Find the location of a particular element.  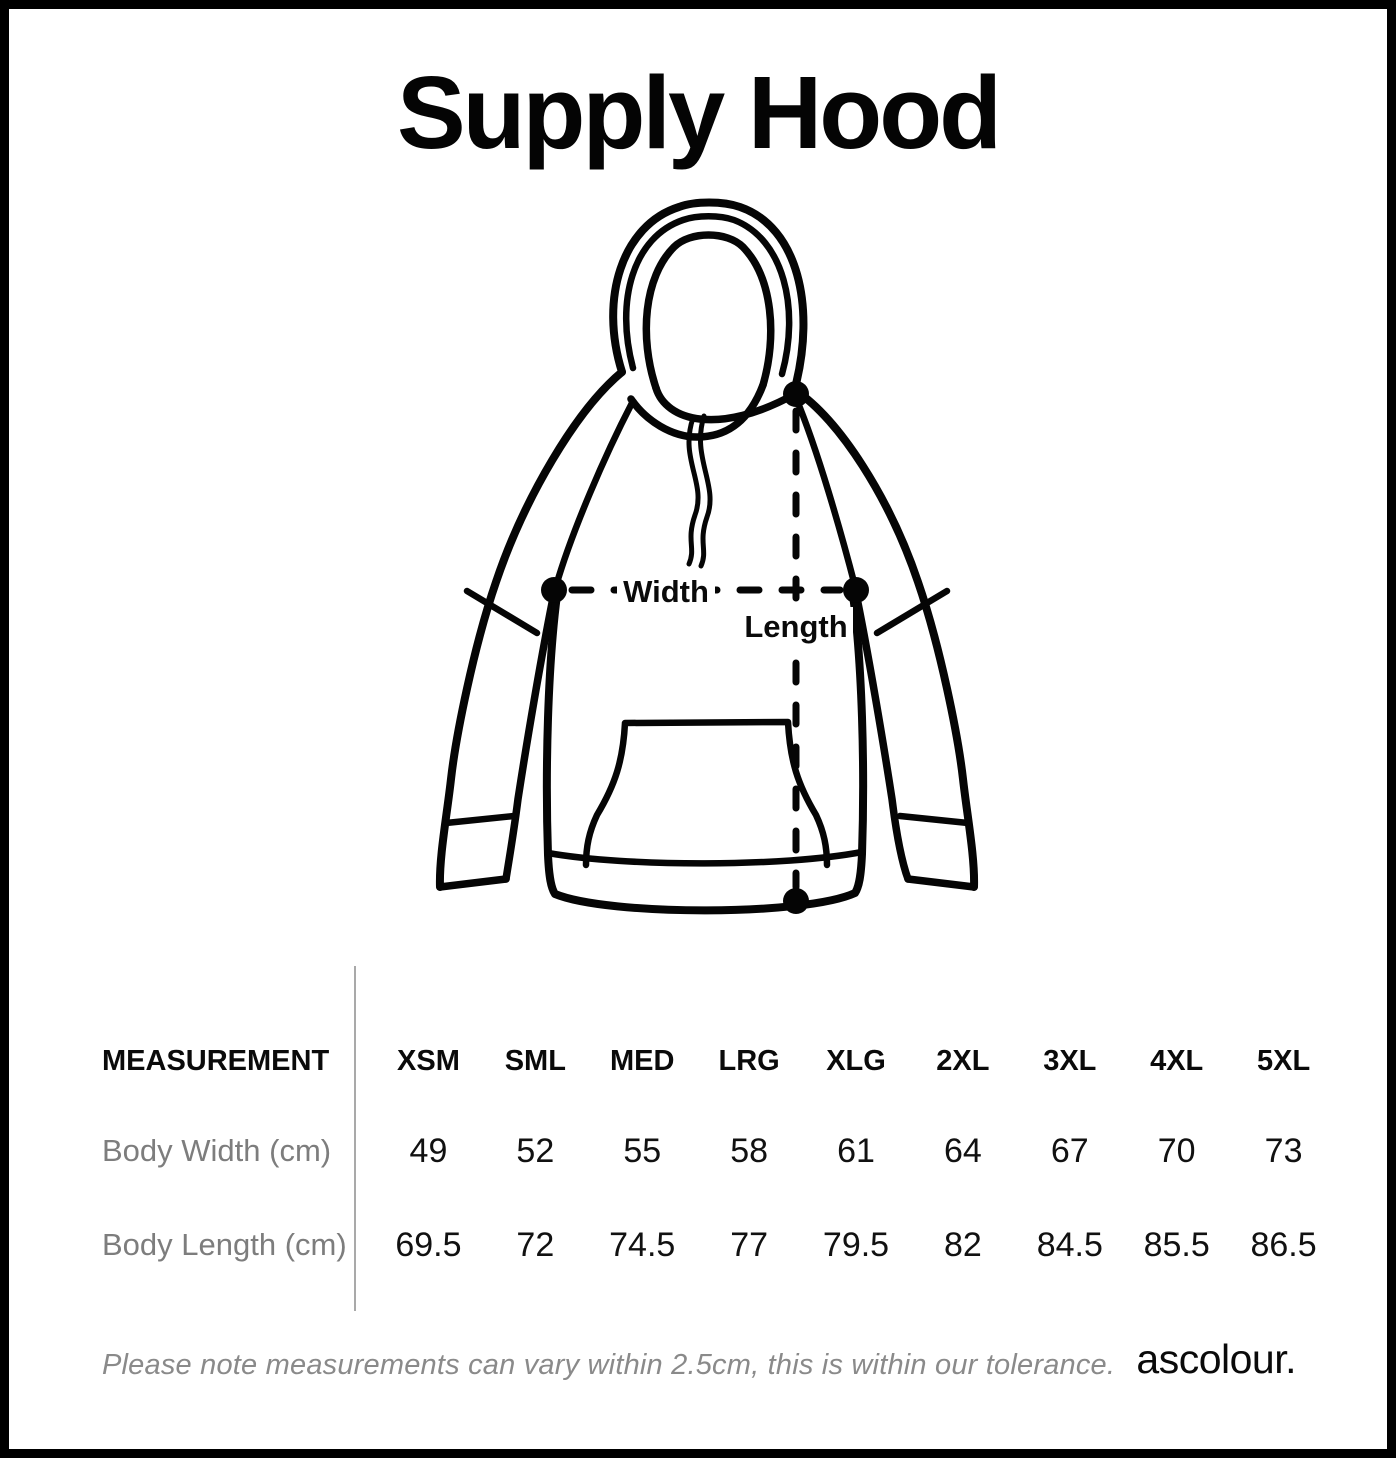

body-length-2xl: 82 is located at coordinates (962, 1244).